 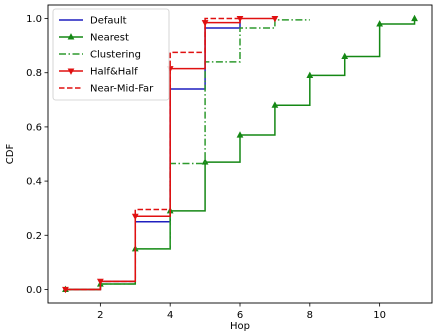 I want to click on y-tick-label: 0.2, so click(x=34, y=236).